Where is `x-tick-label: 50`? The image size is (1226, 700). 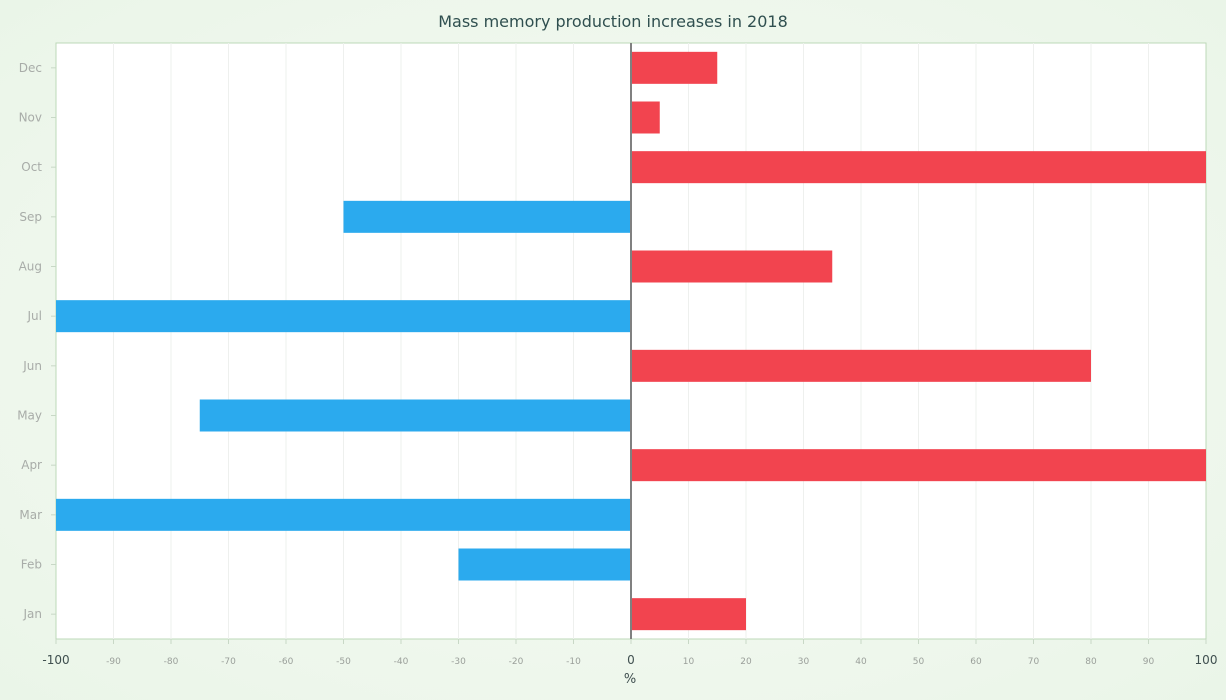
x-tick-label: 50 is located at coordinates (919, 662).